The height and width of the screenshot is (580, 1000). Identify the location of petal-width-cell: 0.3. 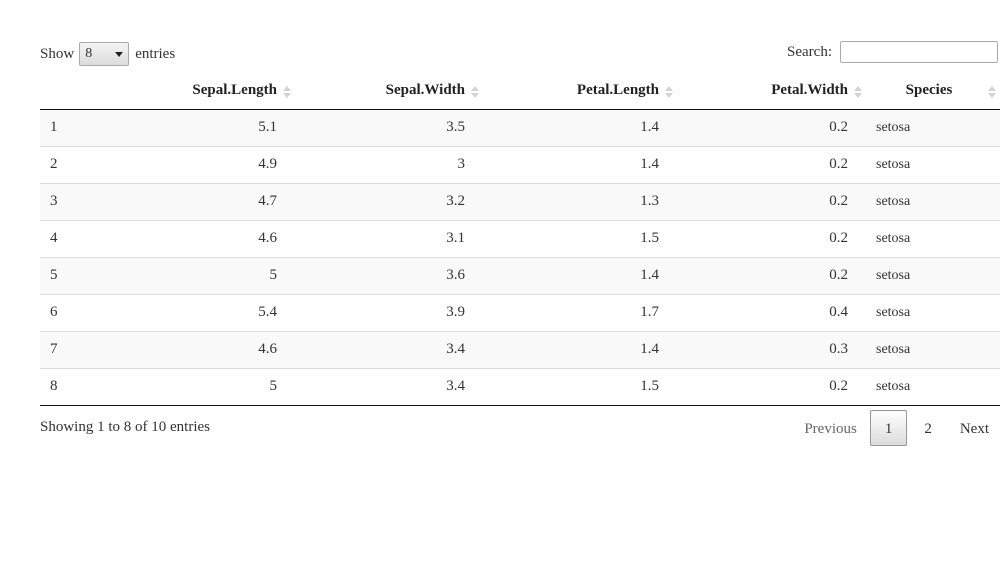
(771, 349).